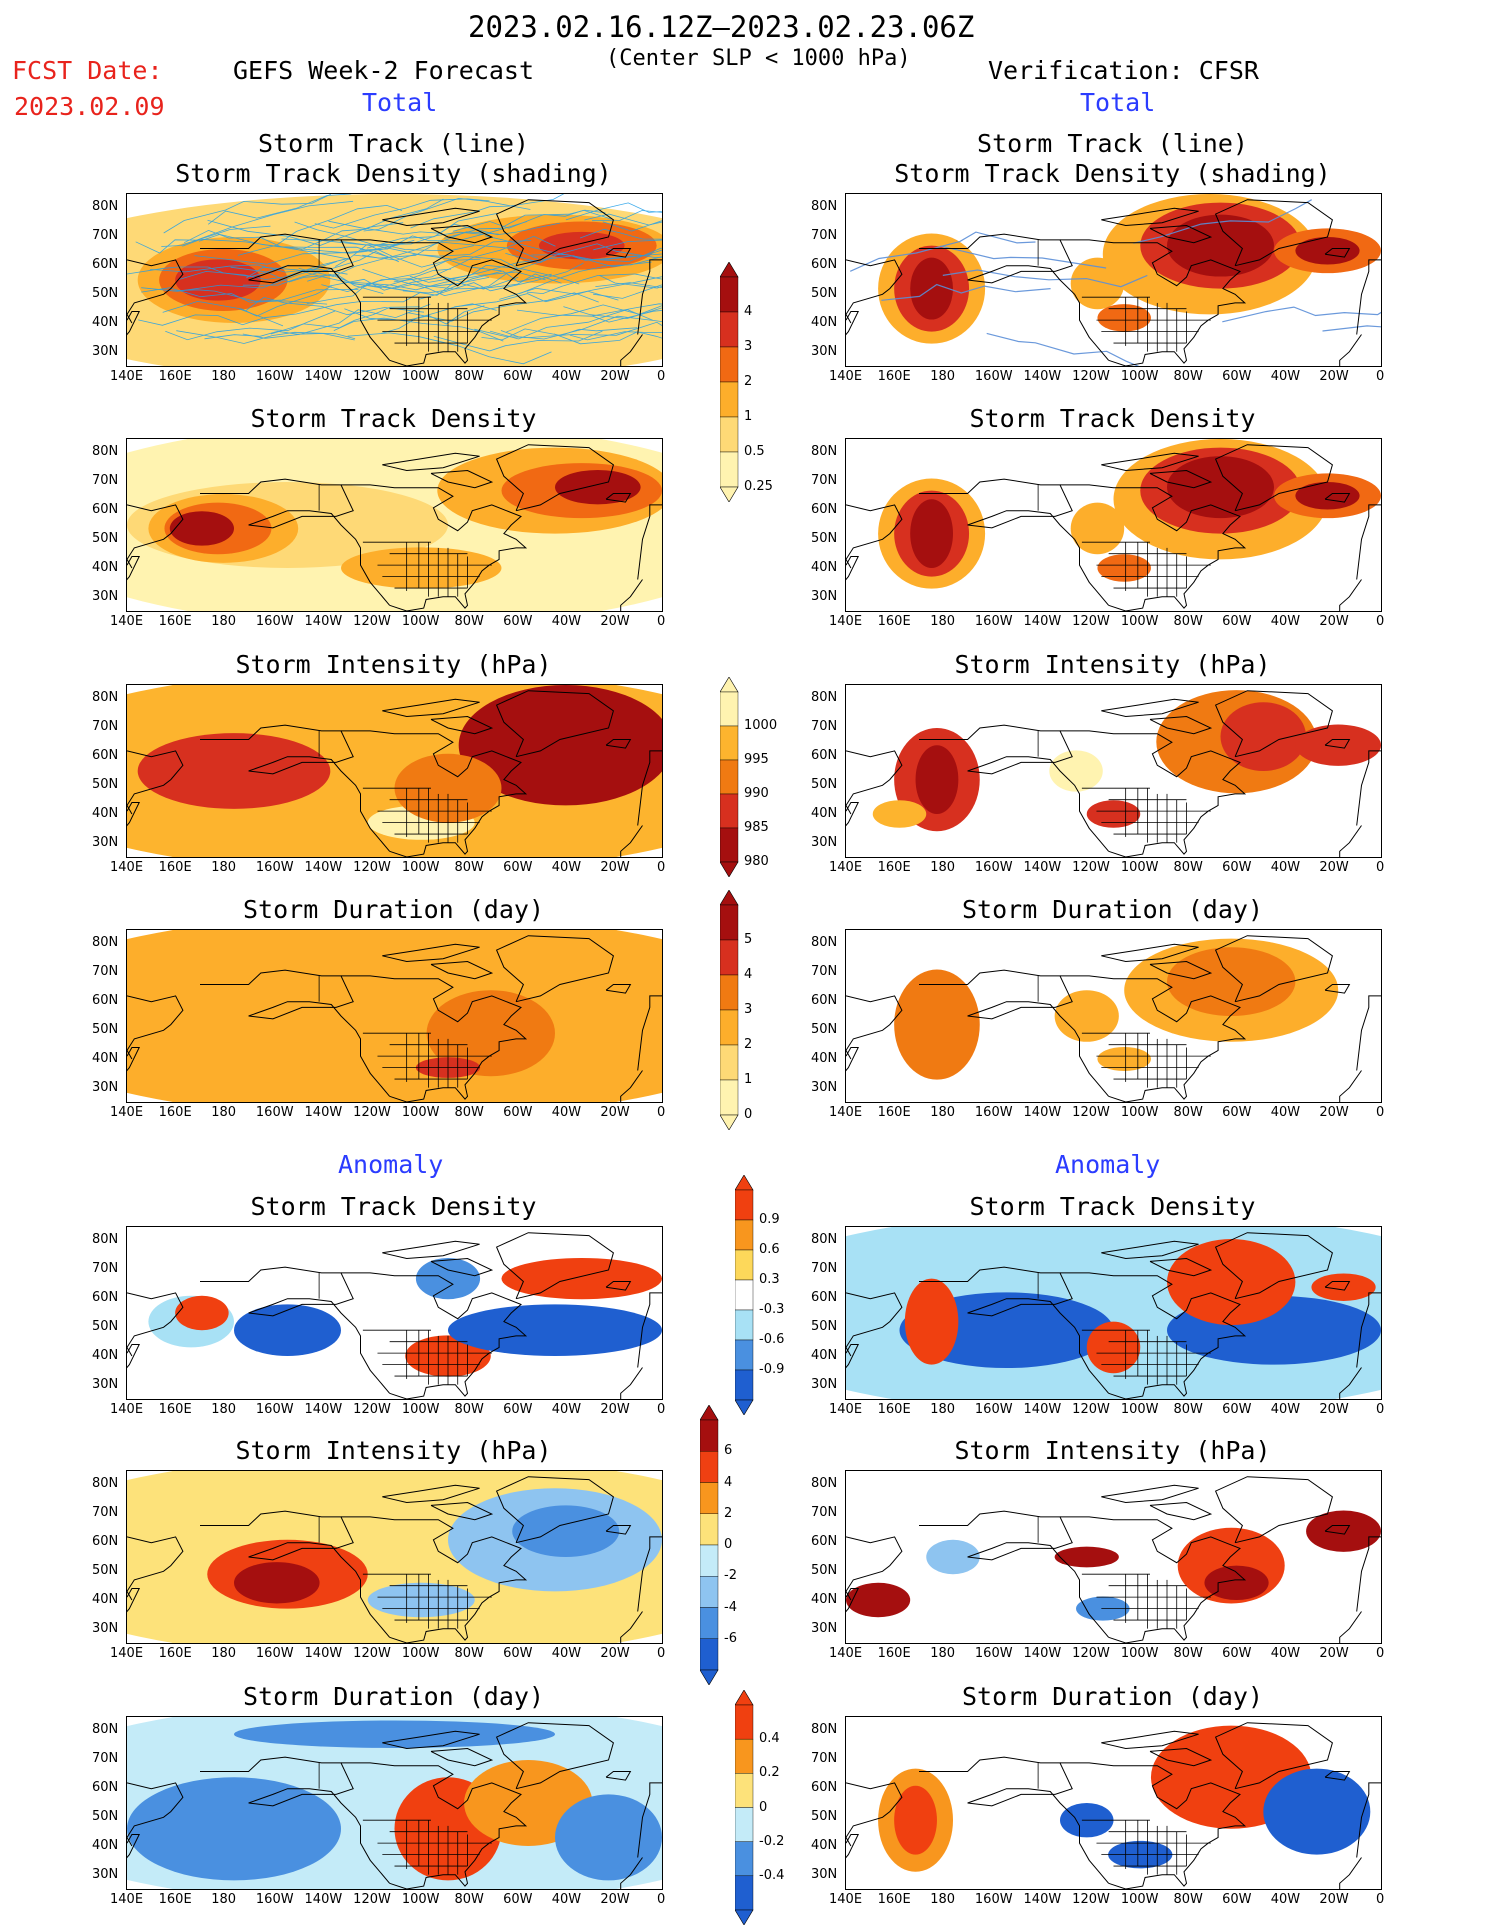 Image resolution: width=1487 pixels, height=1929 pixels. Describe the element at coordinates (748, 939) in the screenshot. I see `colorbar-label: 5` at that location.